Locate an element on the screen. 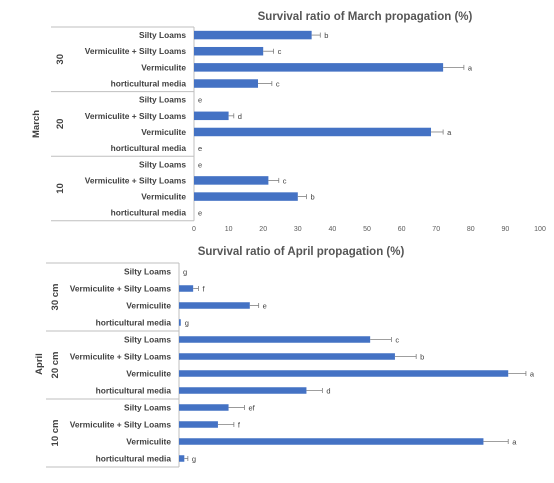 The image size is (554, 483). group-label: 10 is located at coordinates (60, 188).